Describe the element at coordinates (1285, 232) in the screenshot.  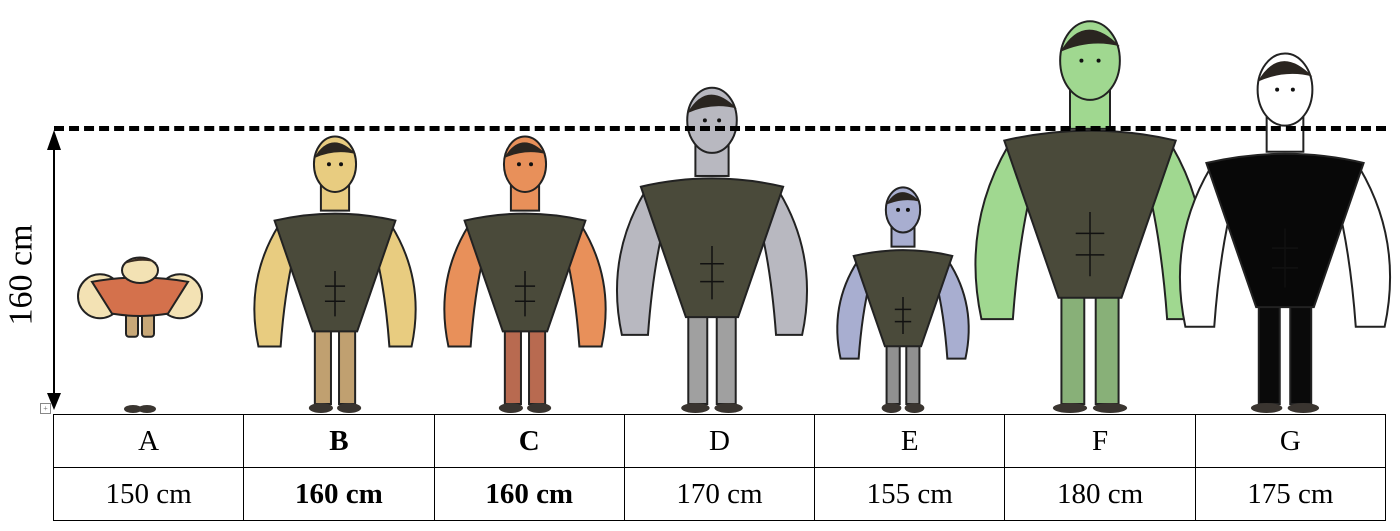
I see `figure-g` at that location.